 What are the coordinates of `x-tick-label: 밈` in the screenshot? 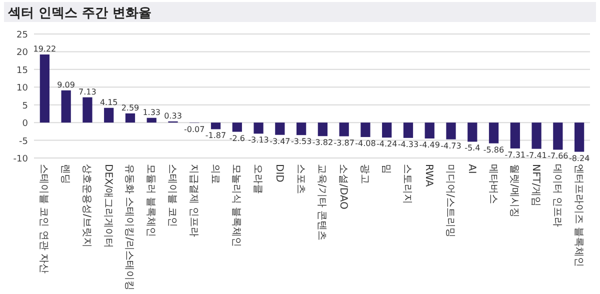 It's located at (386, 169).